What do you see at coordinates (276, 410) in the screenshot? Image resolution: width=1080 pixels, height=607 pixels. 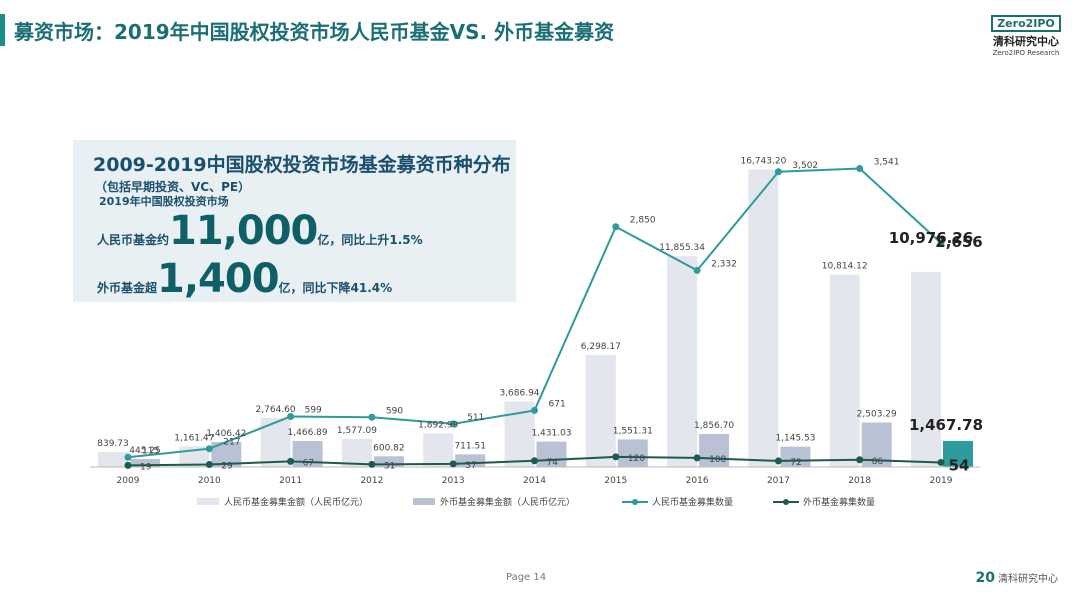 I see `rmb-bar-label-2011: 2,764.60` at bounding box center [276, 410].